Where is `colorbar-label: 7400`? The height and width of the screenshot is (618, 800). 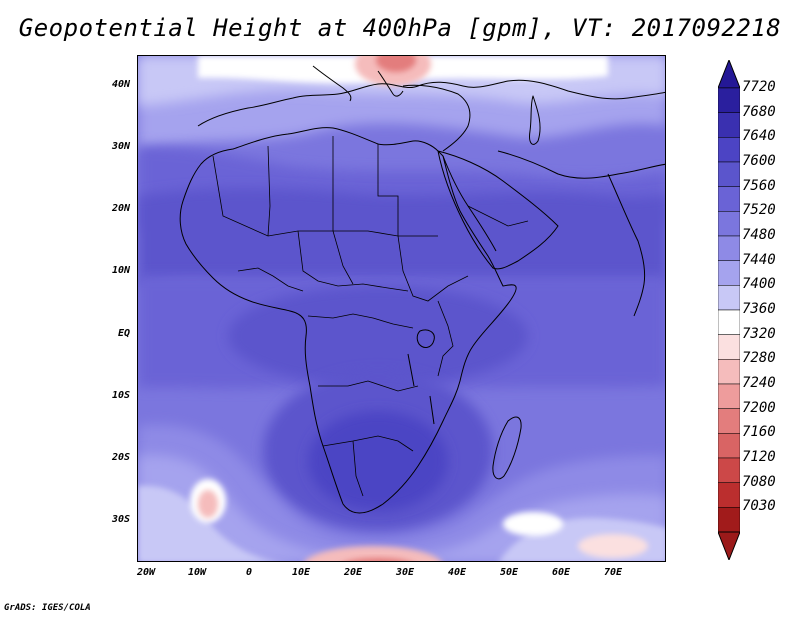
colorbar-label: 7400 is located at coordinates (759, 284).